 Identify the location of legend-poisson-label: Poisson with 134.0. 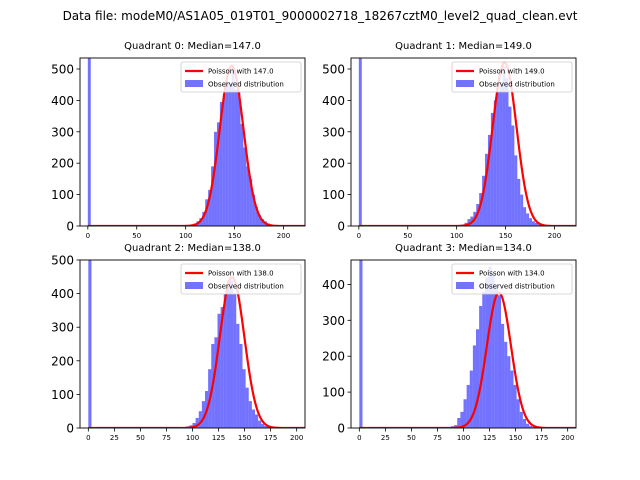
(512, 274).